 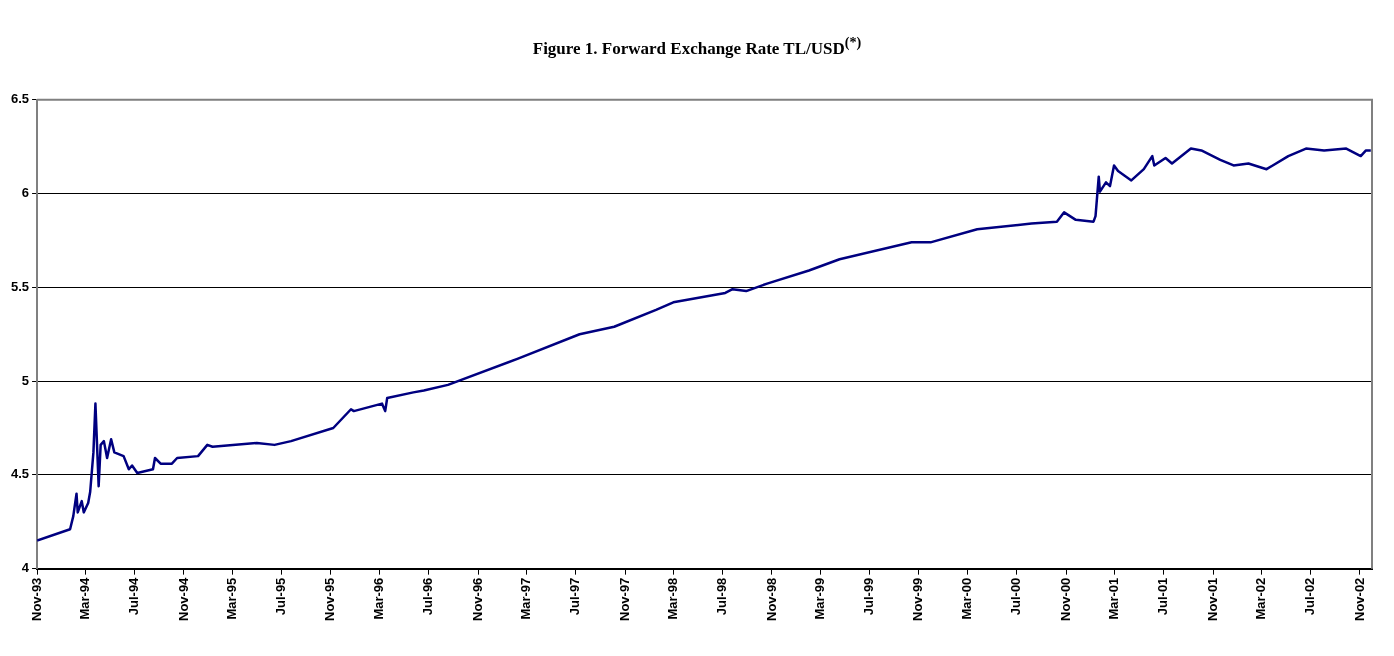 What do you see at coordinates (20, 474) in the screenshot?
I see `y-tick-label: 4.5` at bounding box center [20, 474].